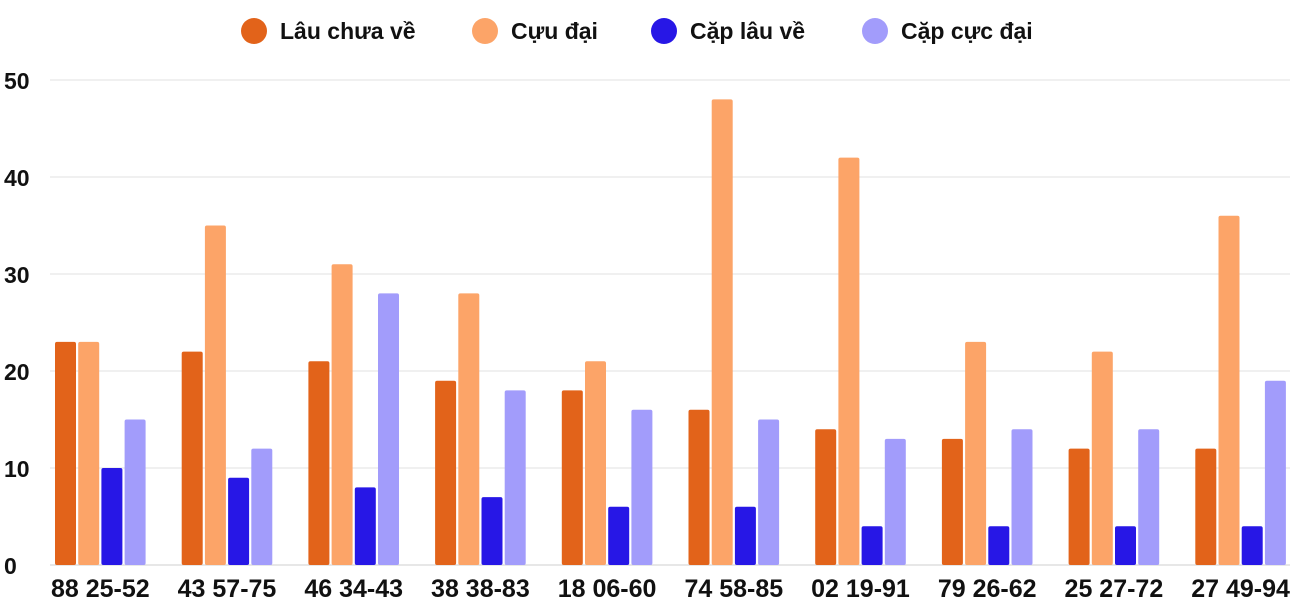  Describe the element at coordinates (17, 275) in the screenshot. I see `y-tick-label: 30` at that location.